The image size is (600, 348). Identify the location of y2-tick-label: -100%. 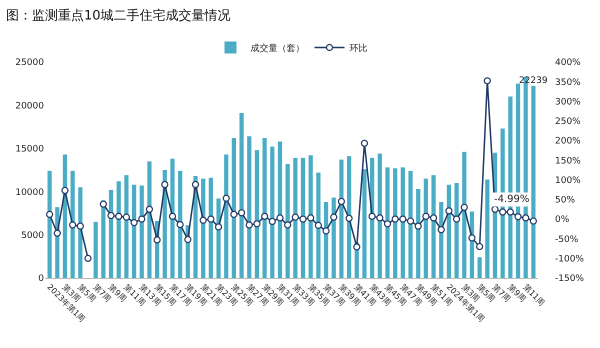
(569, 259).